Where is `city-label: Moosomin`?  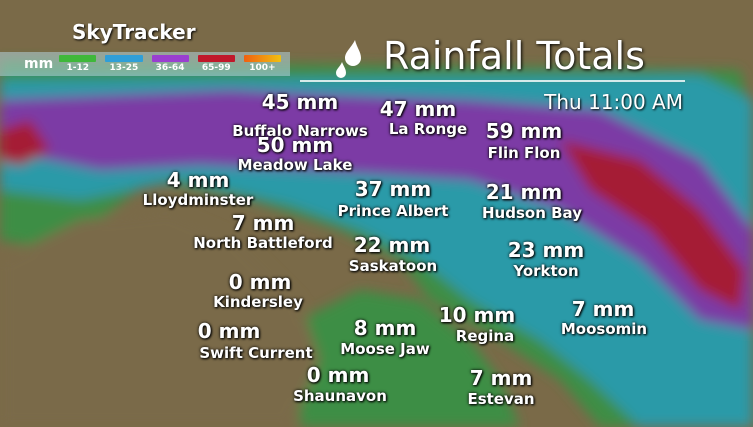
city-label: Moosomin is located at coordinates (604, 329).